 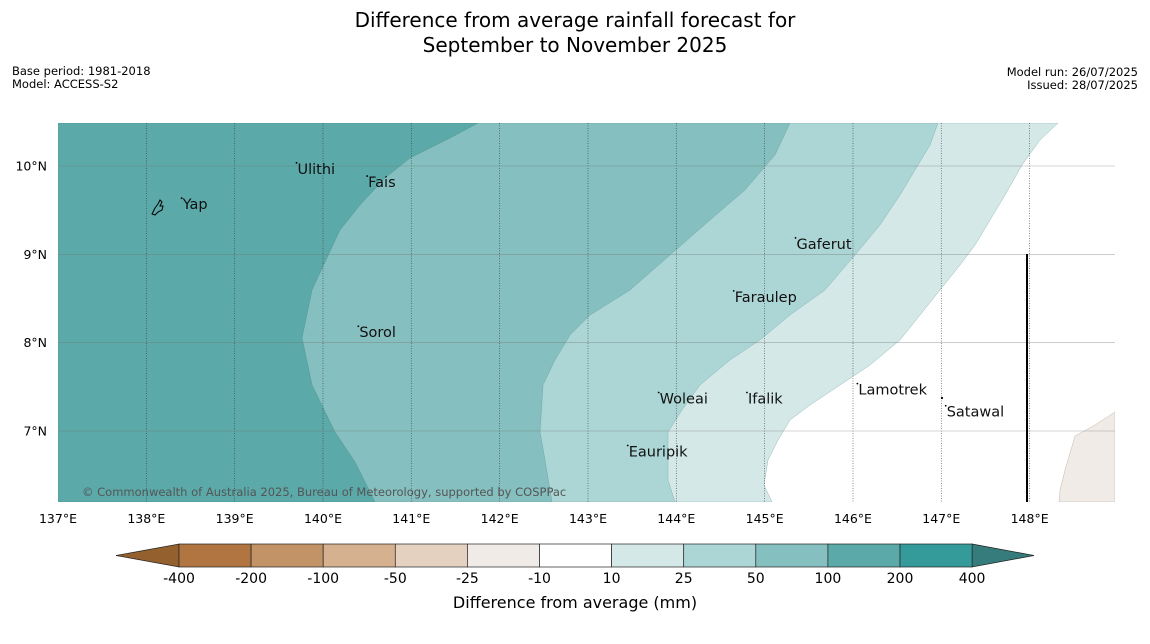 What do you see at coordinates (251, 579) in the screenshot?
I see `colorbar-tick-label: -200` at bounding box center [251, 579].